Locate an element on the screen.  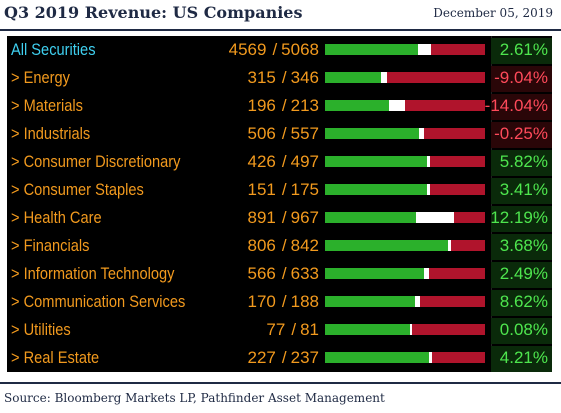
table-row: > Communication Services 170 /188 8.62% is located at coordinates (279, 303).